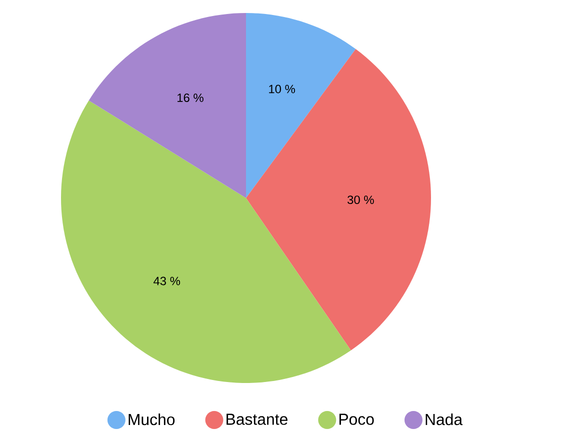 The image size is (573, 432). What do you see at coordinates (282, 89) in the screenshot?
I see `data-label: 10 %` at bounding box center [282, 89].